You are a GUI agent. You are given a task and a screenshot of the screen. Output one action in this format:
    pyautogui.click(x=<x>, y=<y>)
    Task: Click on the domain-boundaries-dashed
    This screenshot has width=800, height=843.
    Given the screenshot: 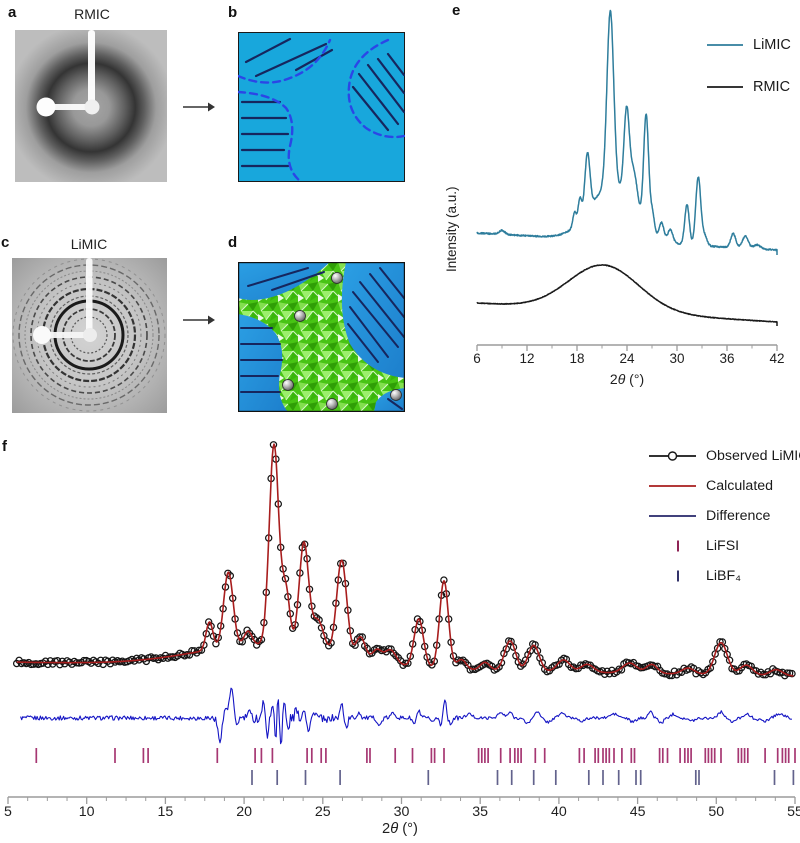 What is the action you would take?
    pyautogui.click(x=321, y=110)
    